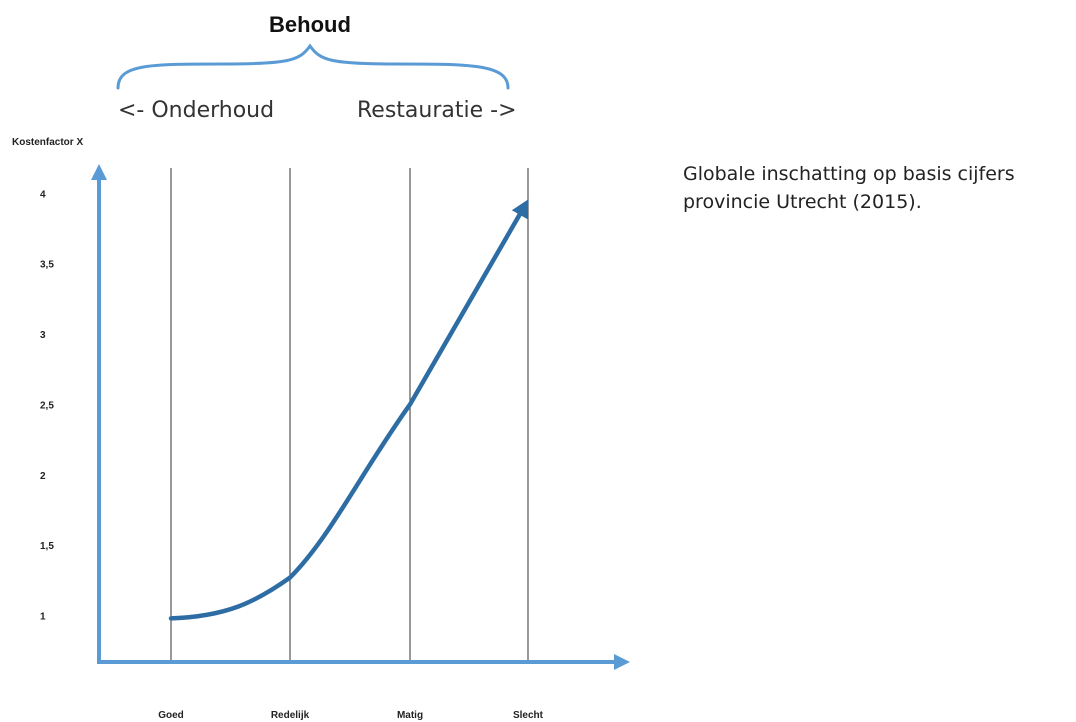 The image size is (1076, 722). I want to click on y-tick-label: 1,5, so click(47, 546).